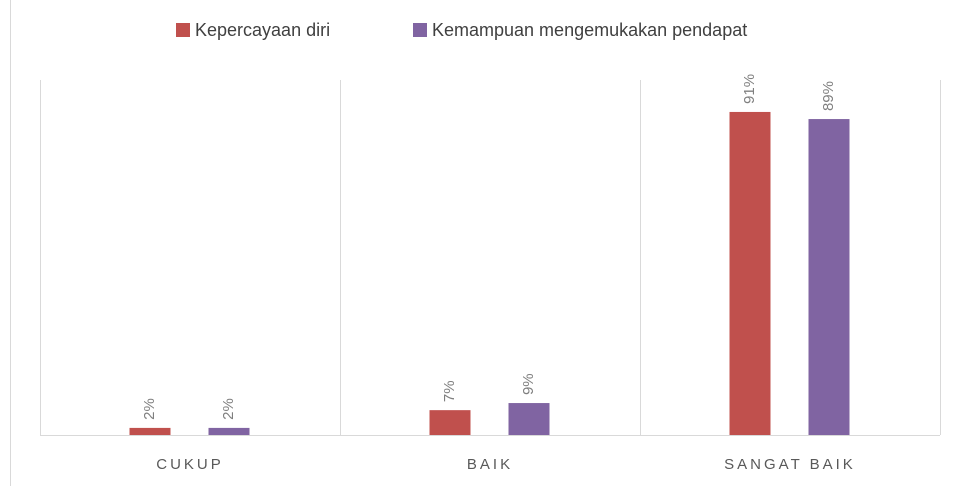 The height and width of the screenshot is (486, 958). Describe the element at coordinates (490, 464) in the screenshot. I see `x-tick-label: BAIK` at that location.